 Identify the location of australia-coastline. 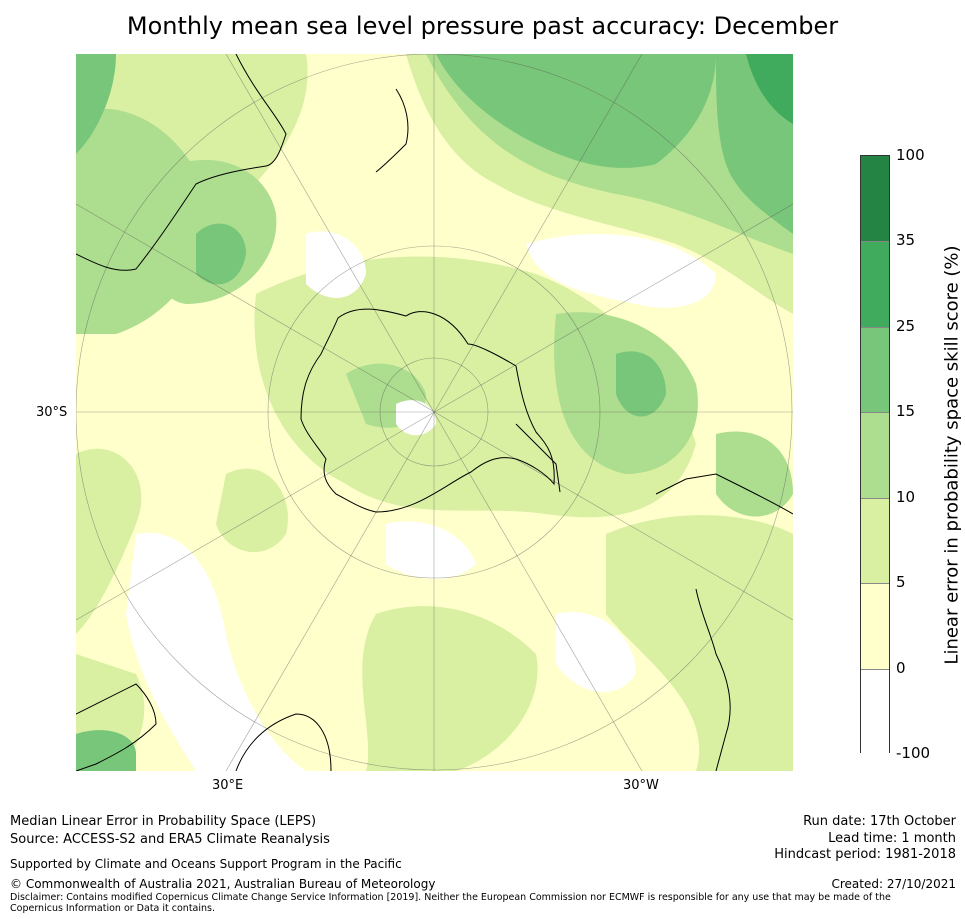
(181, 162).